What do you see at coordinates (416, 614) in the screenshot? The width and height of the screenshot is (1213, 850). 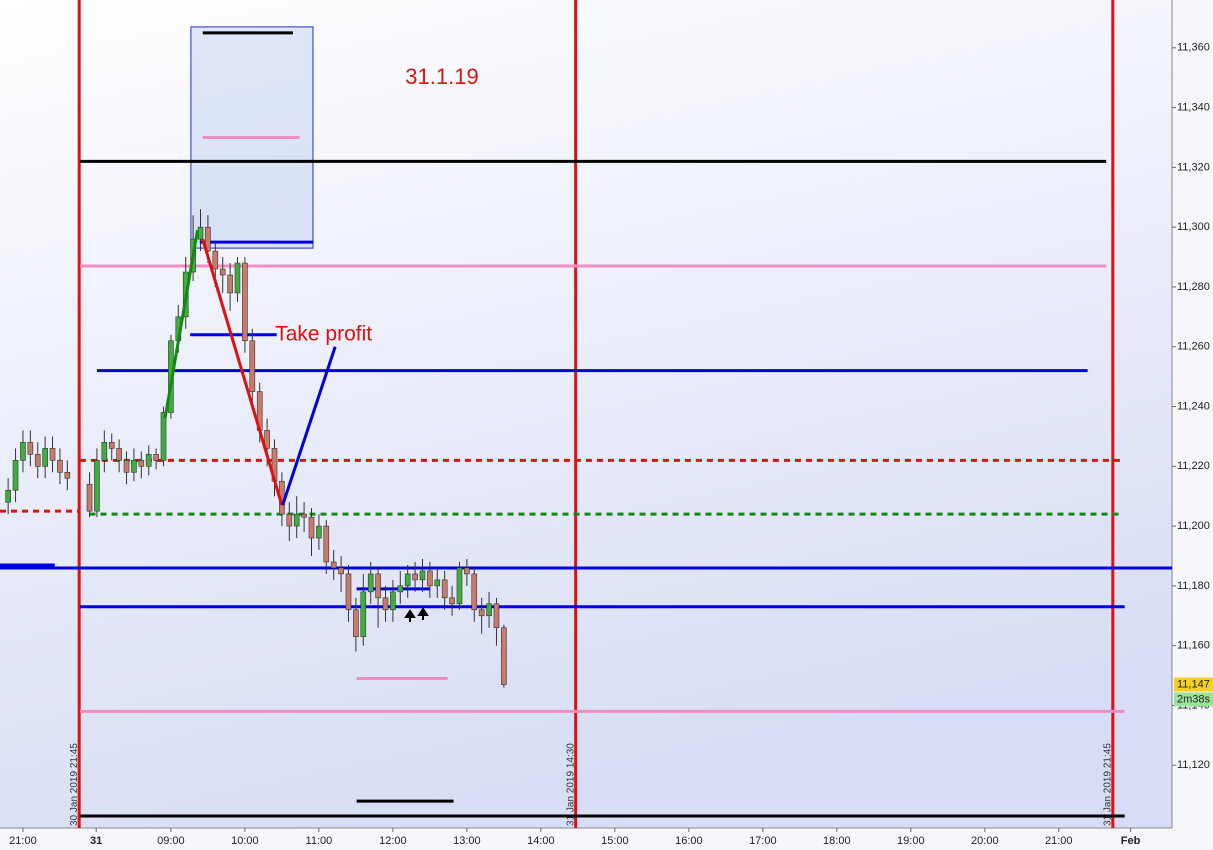 I see `arrows` at bounding box center [416, 614].